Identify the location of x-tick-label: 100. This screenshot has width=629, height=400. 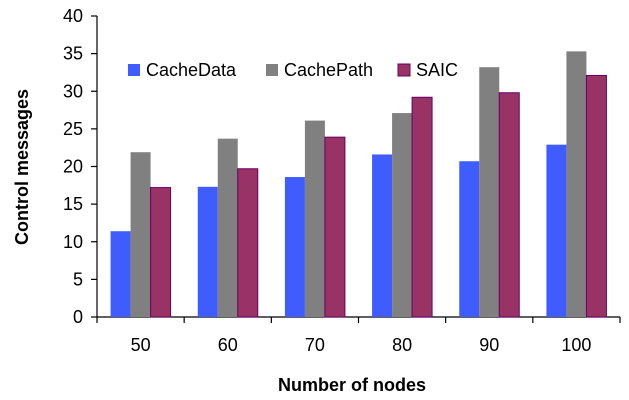
(576, 345).